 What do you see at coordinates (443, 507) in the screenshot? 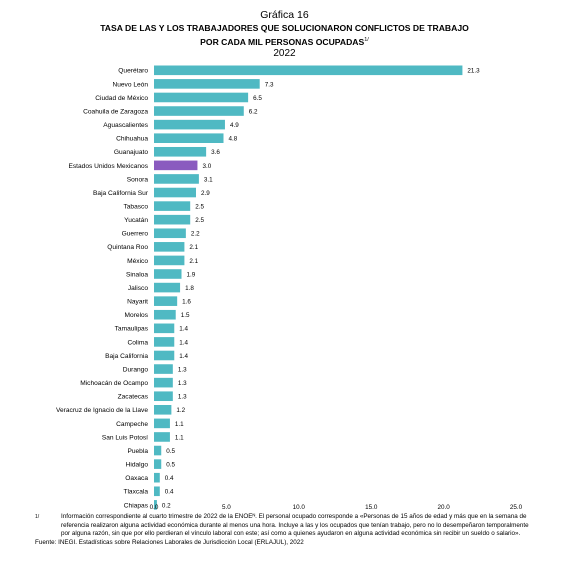
I see `x-tick-label: 20.0` at bounding box center [443, 507].